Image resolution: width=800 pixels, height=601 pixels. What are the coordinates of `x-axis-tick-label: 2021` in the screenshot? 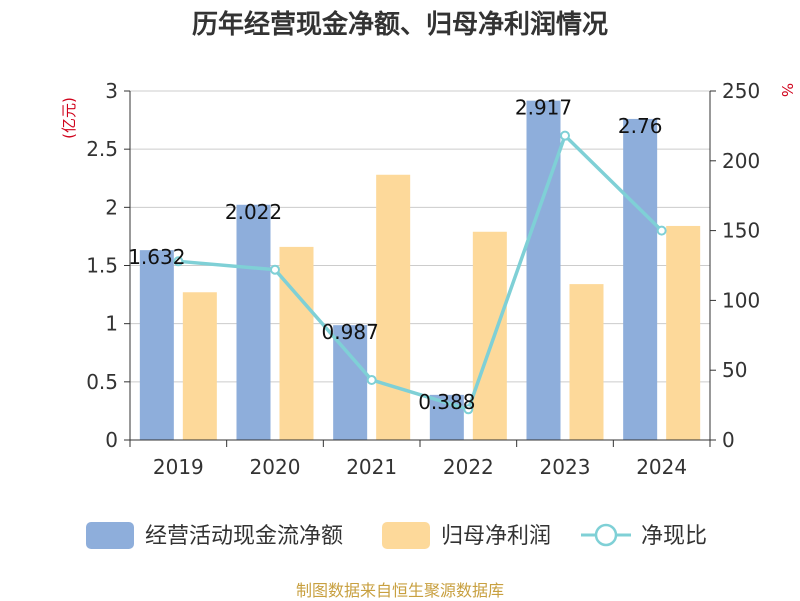 It's located at (371, 467).